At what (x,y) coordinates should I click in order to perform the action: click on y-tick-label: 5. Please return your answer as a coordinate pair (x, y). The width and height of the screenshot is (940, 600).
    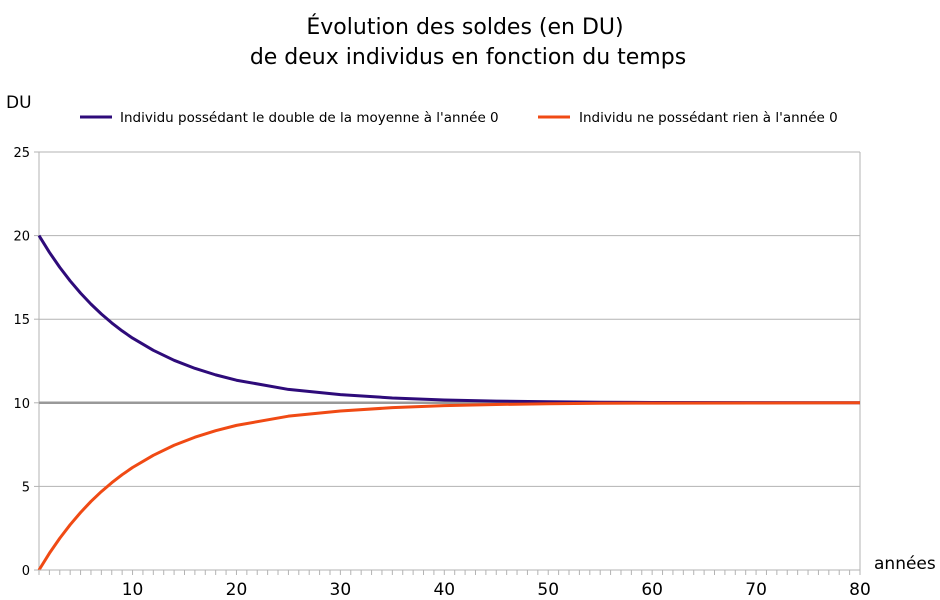
    Looking at the image, I should click on (26, 487).